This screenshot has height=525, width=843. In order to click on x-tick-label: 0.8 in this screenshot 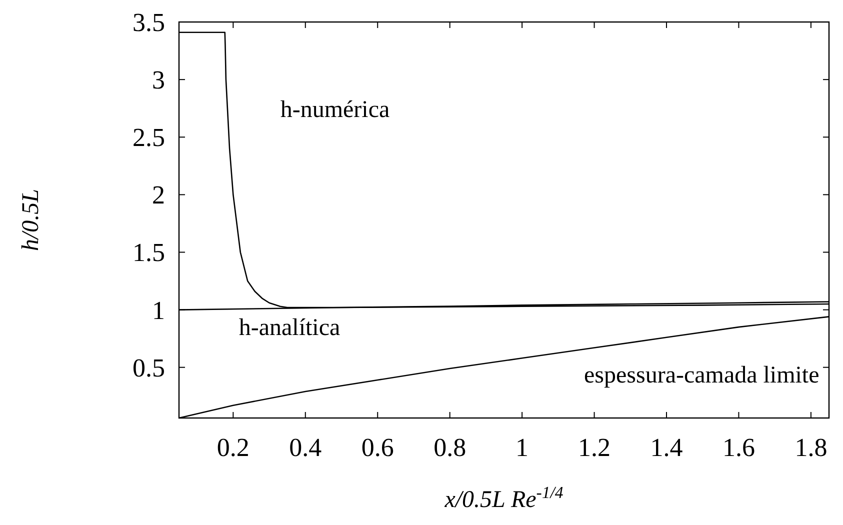, I will do `click(450, 447)`.